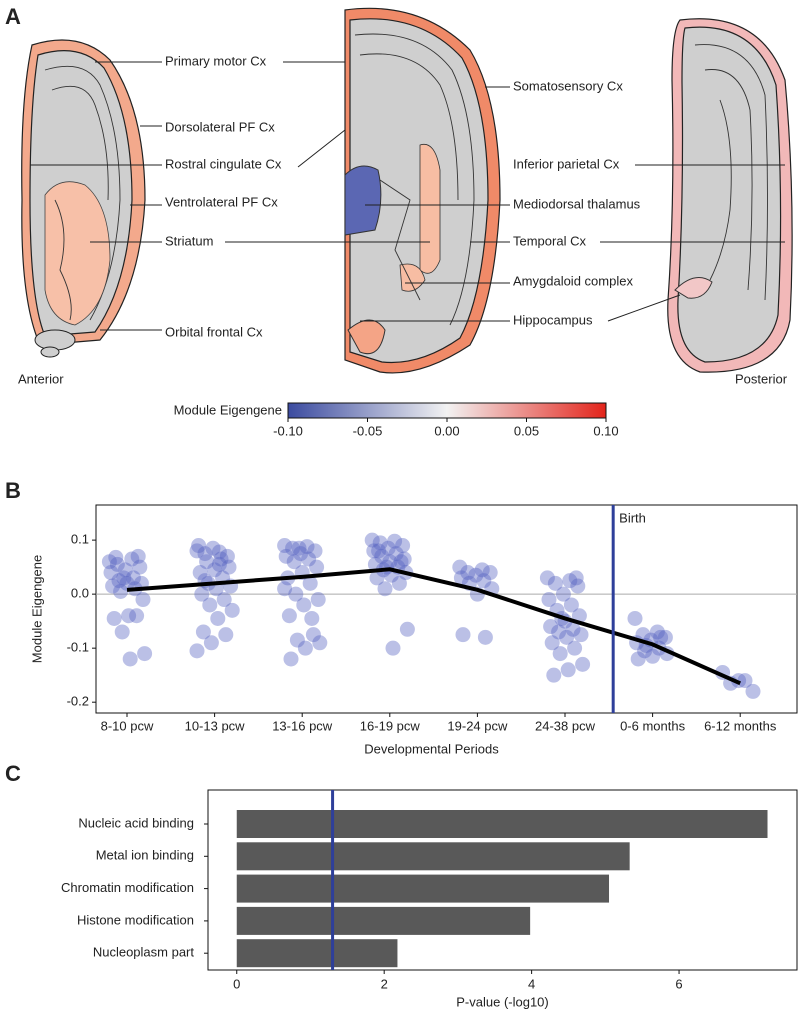  I want to click on x-tick-label: 24-38 pcw, so click(565, 725).